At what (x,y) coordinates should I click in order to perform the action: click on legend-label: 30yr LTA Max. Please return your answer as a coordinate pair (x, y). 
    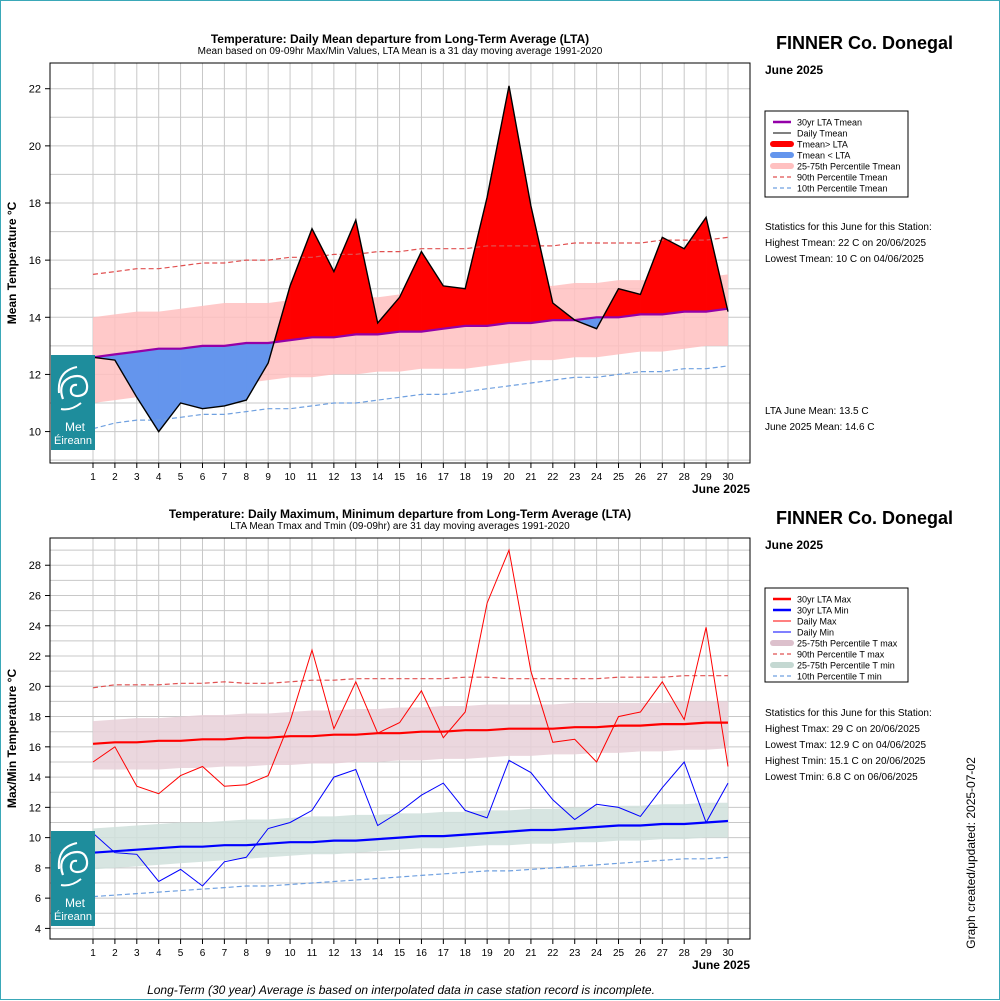
    Looking at the image, I should click on (824, 600).